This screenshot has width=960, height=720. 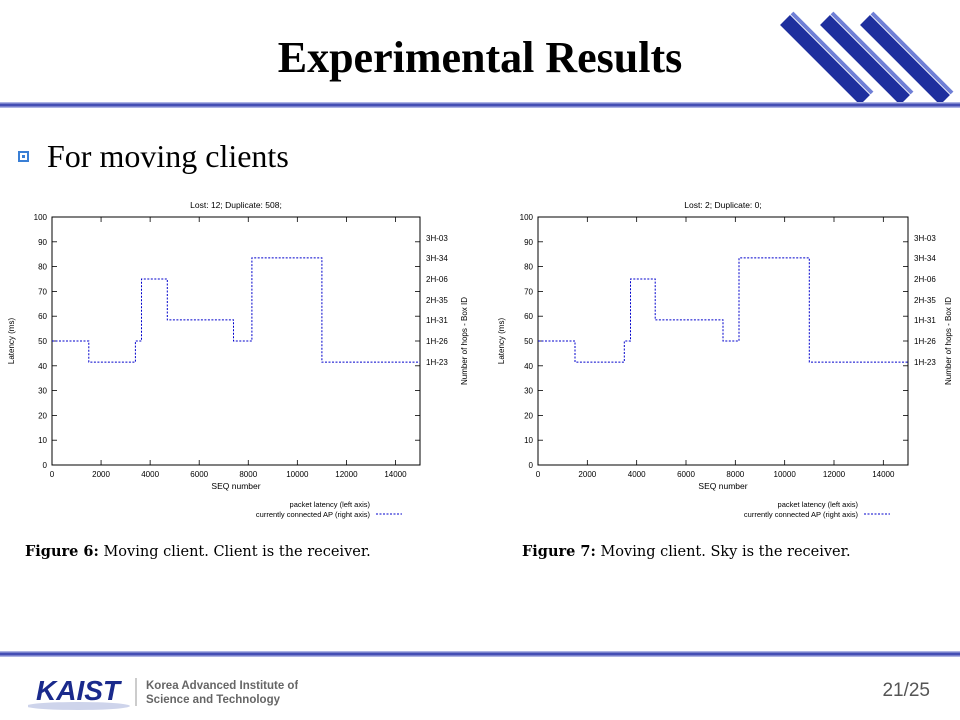 What do you see at coordinates (23, 156) in the screenshot?
I see `bullet-square-icon` at bounding box center [23, 156].